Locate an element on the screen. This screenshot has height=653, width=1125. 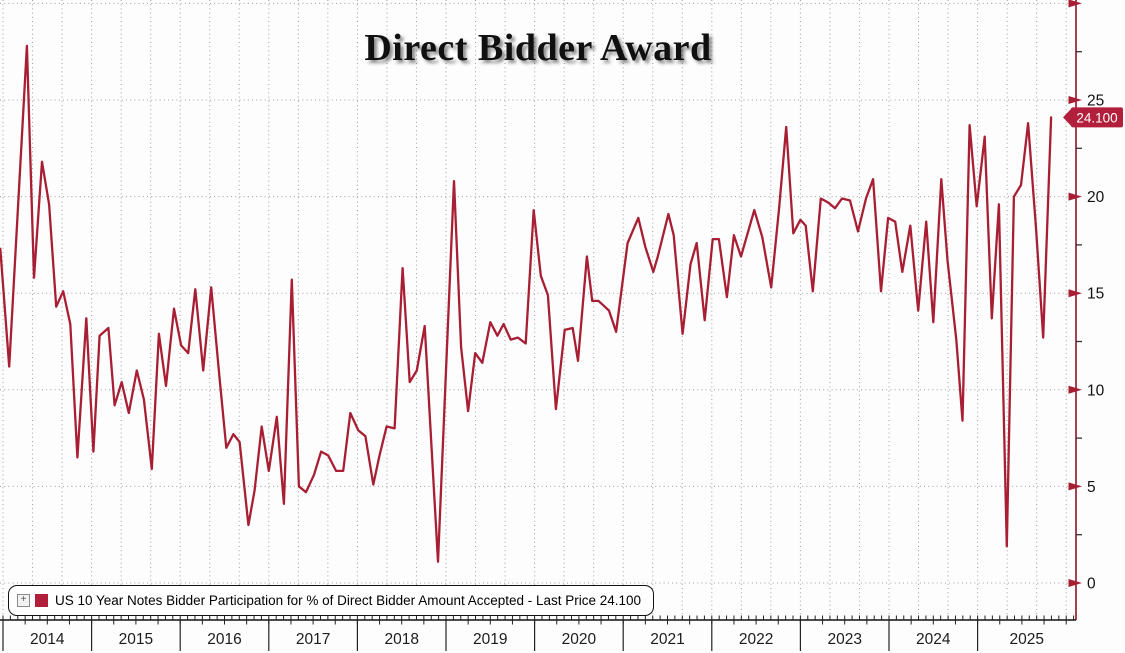
svg-text: 0 is located at coordinates (1091, 584).